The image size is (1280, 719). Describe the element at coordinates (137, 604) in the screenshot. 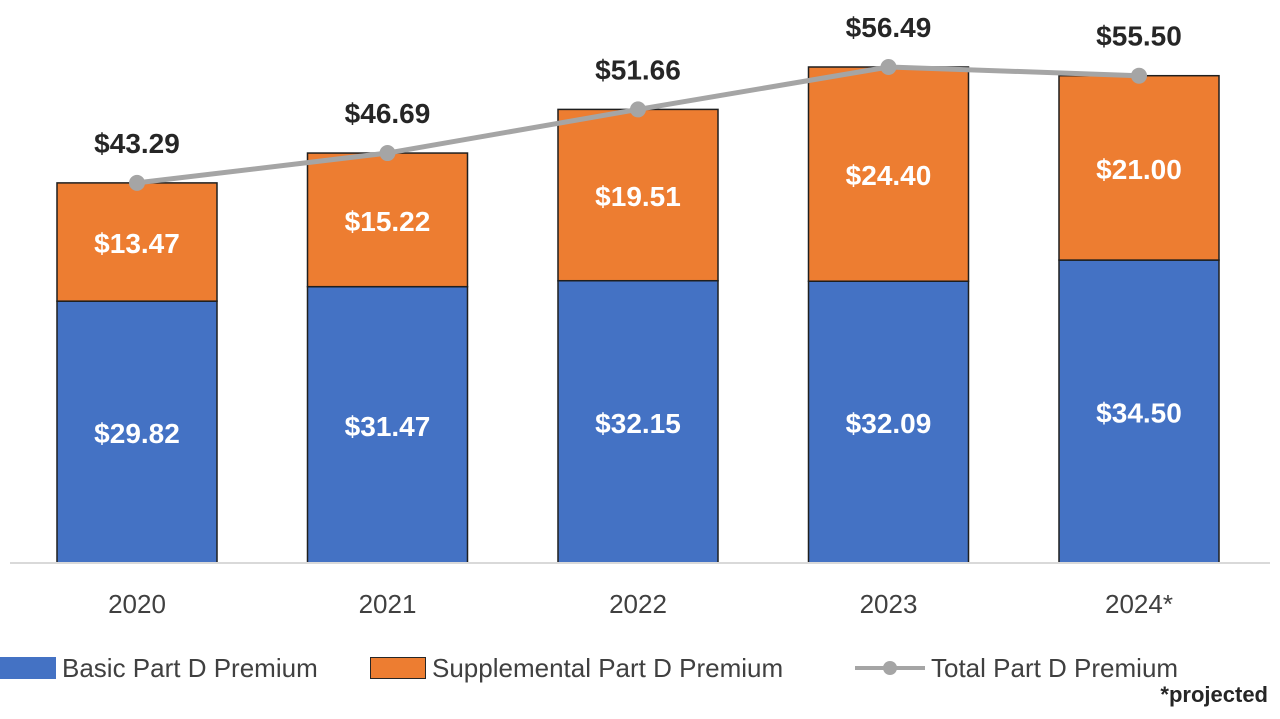

I see `x-tick-label-0: 2020` at that location.